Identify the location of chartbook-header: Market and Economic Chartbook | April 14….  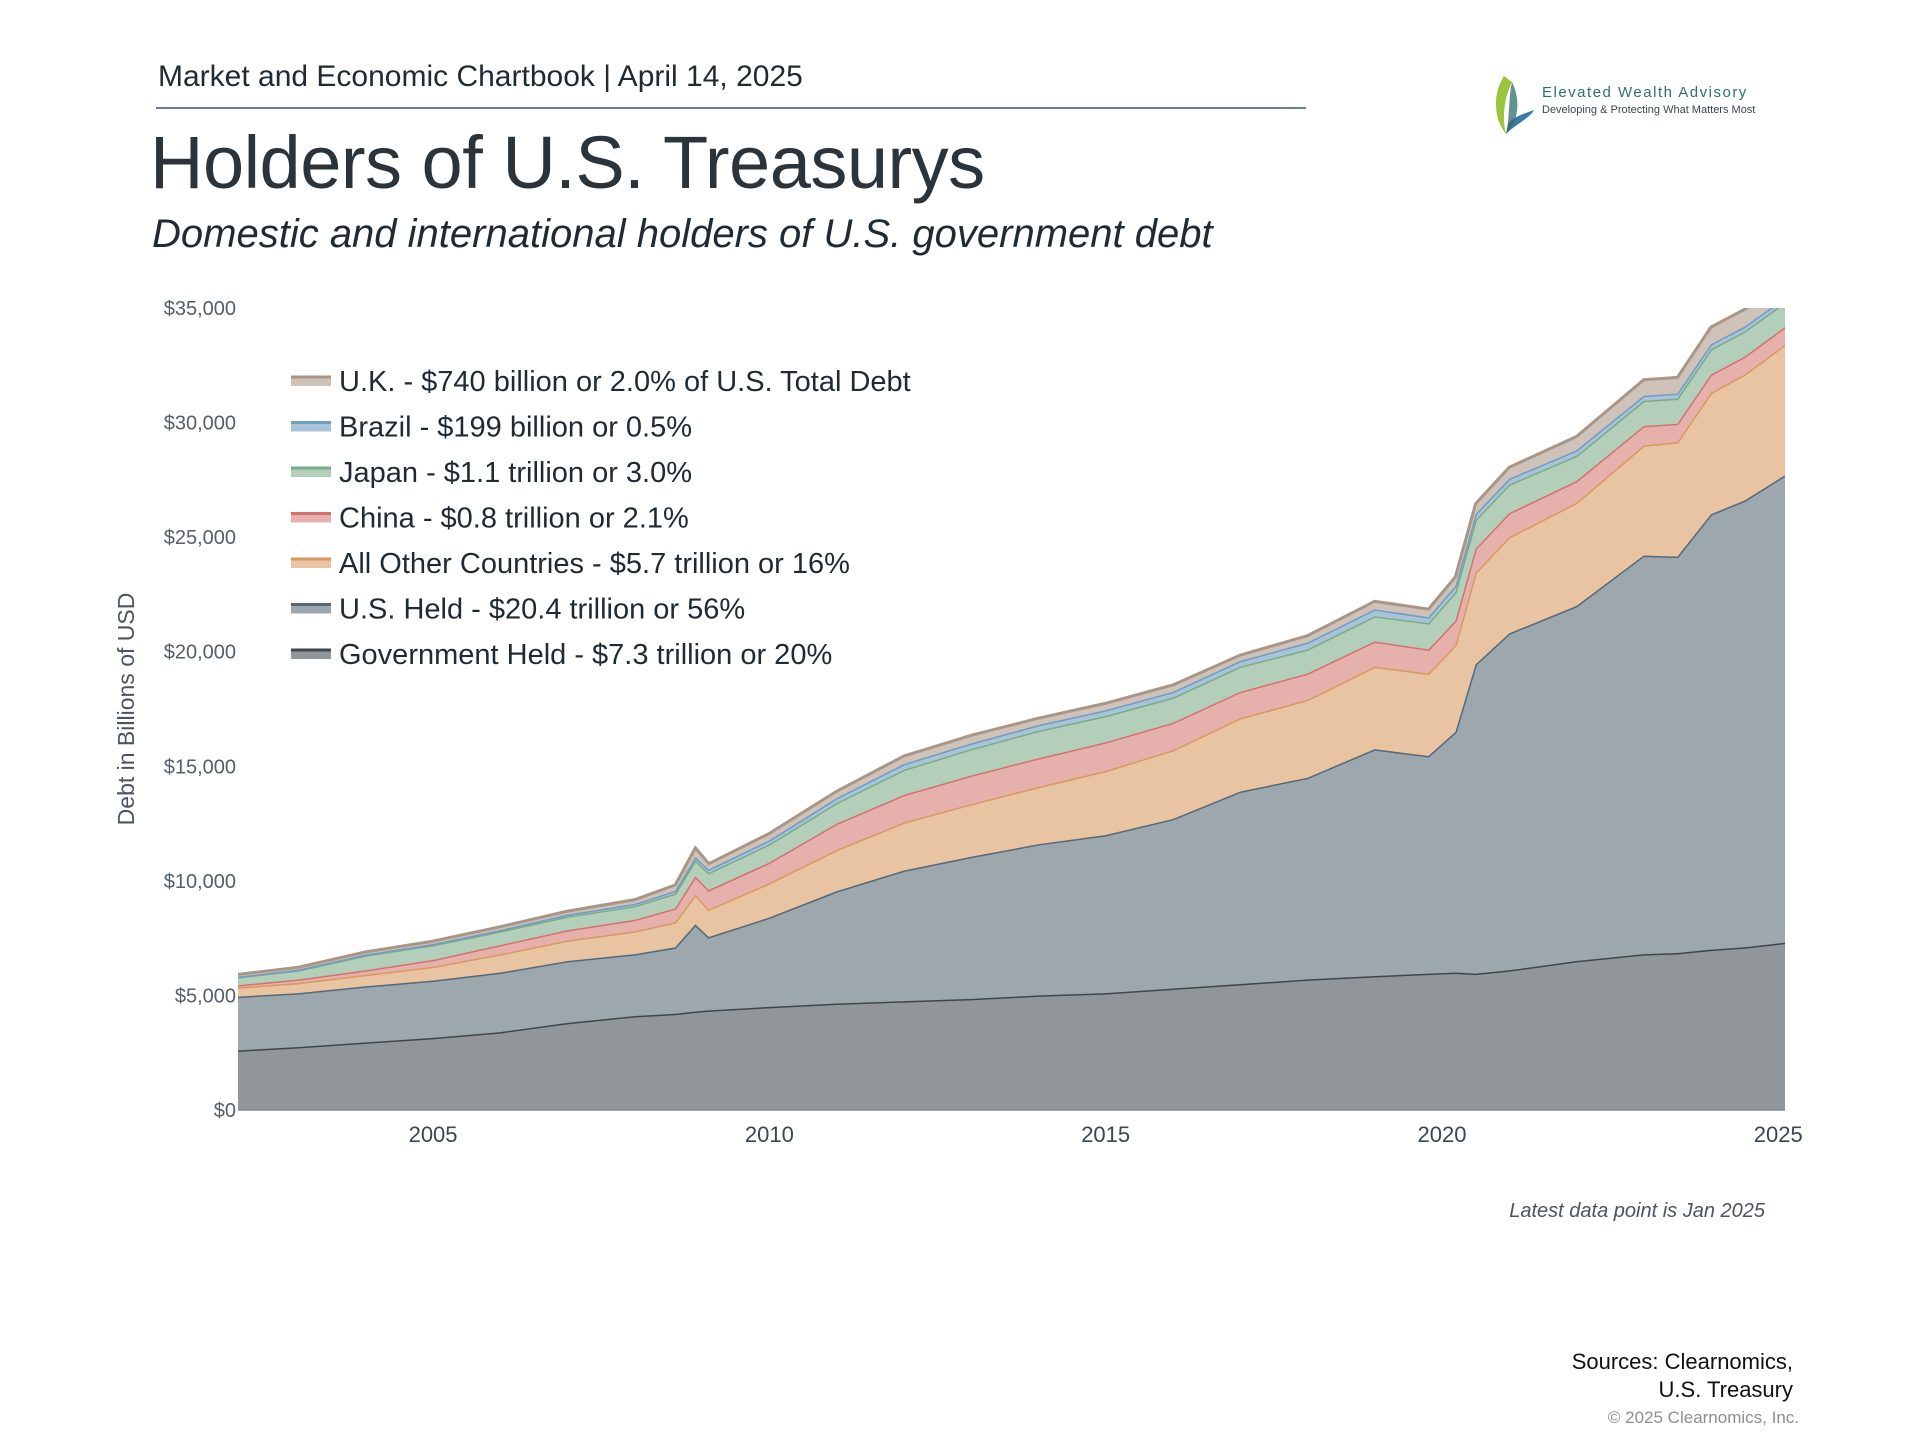
(480, 76).